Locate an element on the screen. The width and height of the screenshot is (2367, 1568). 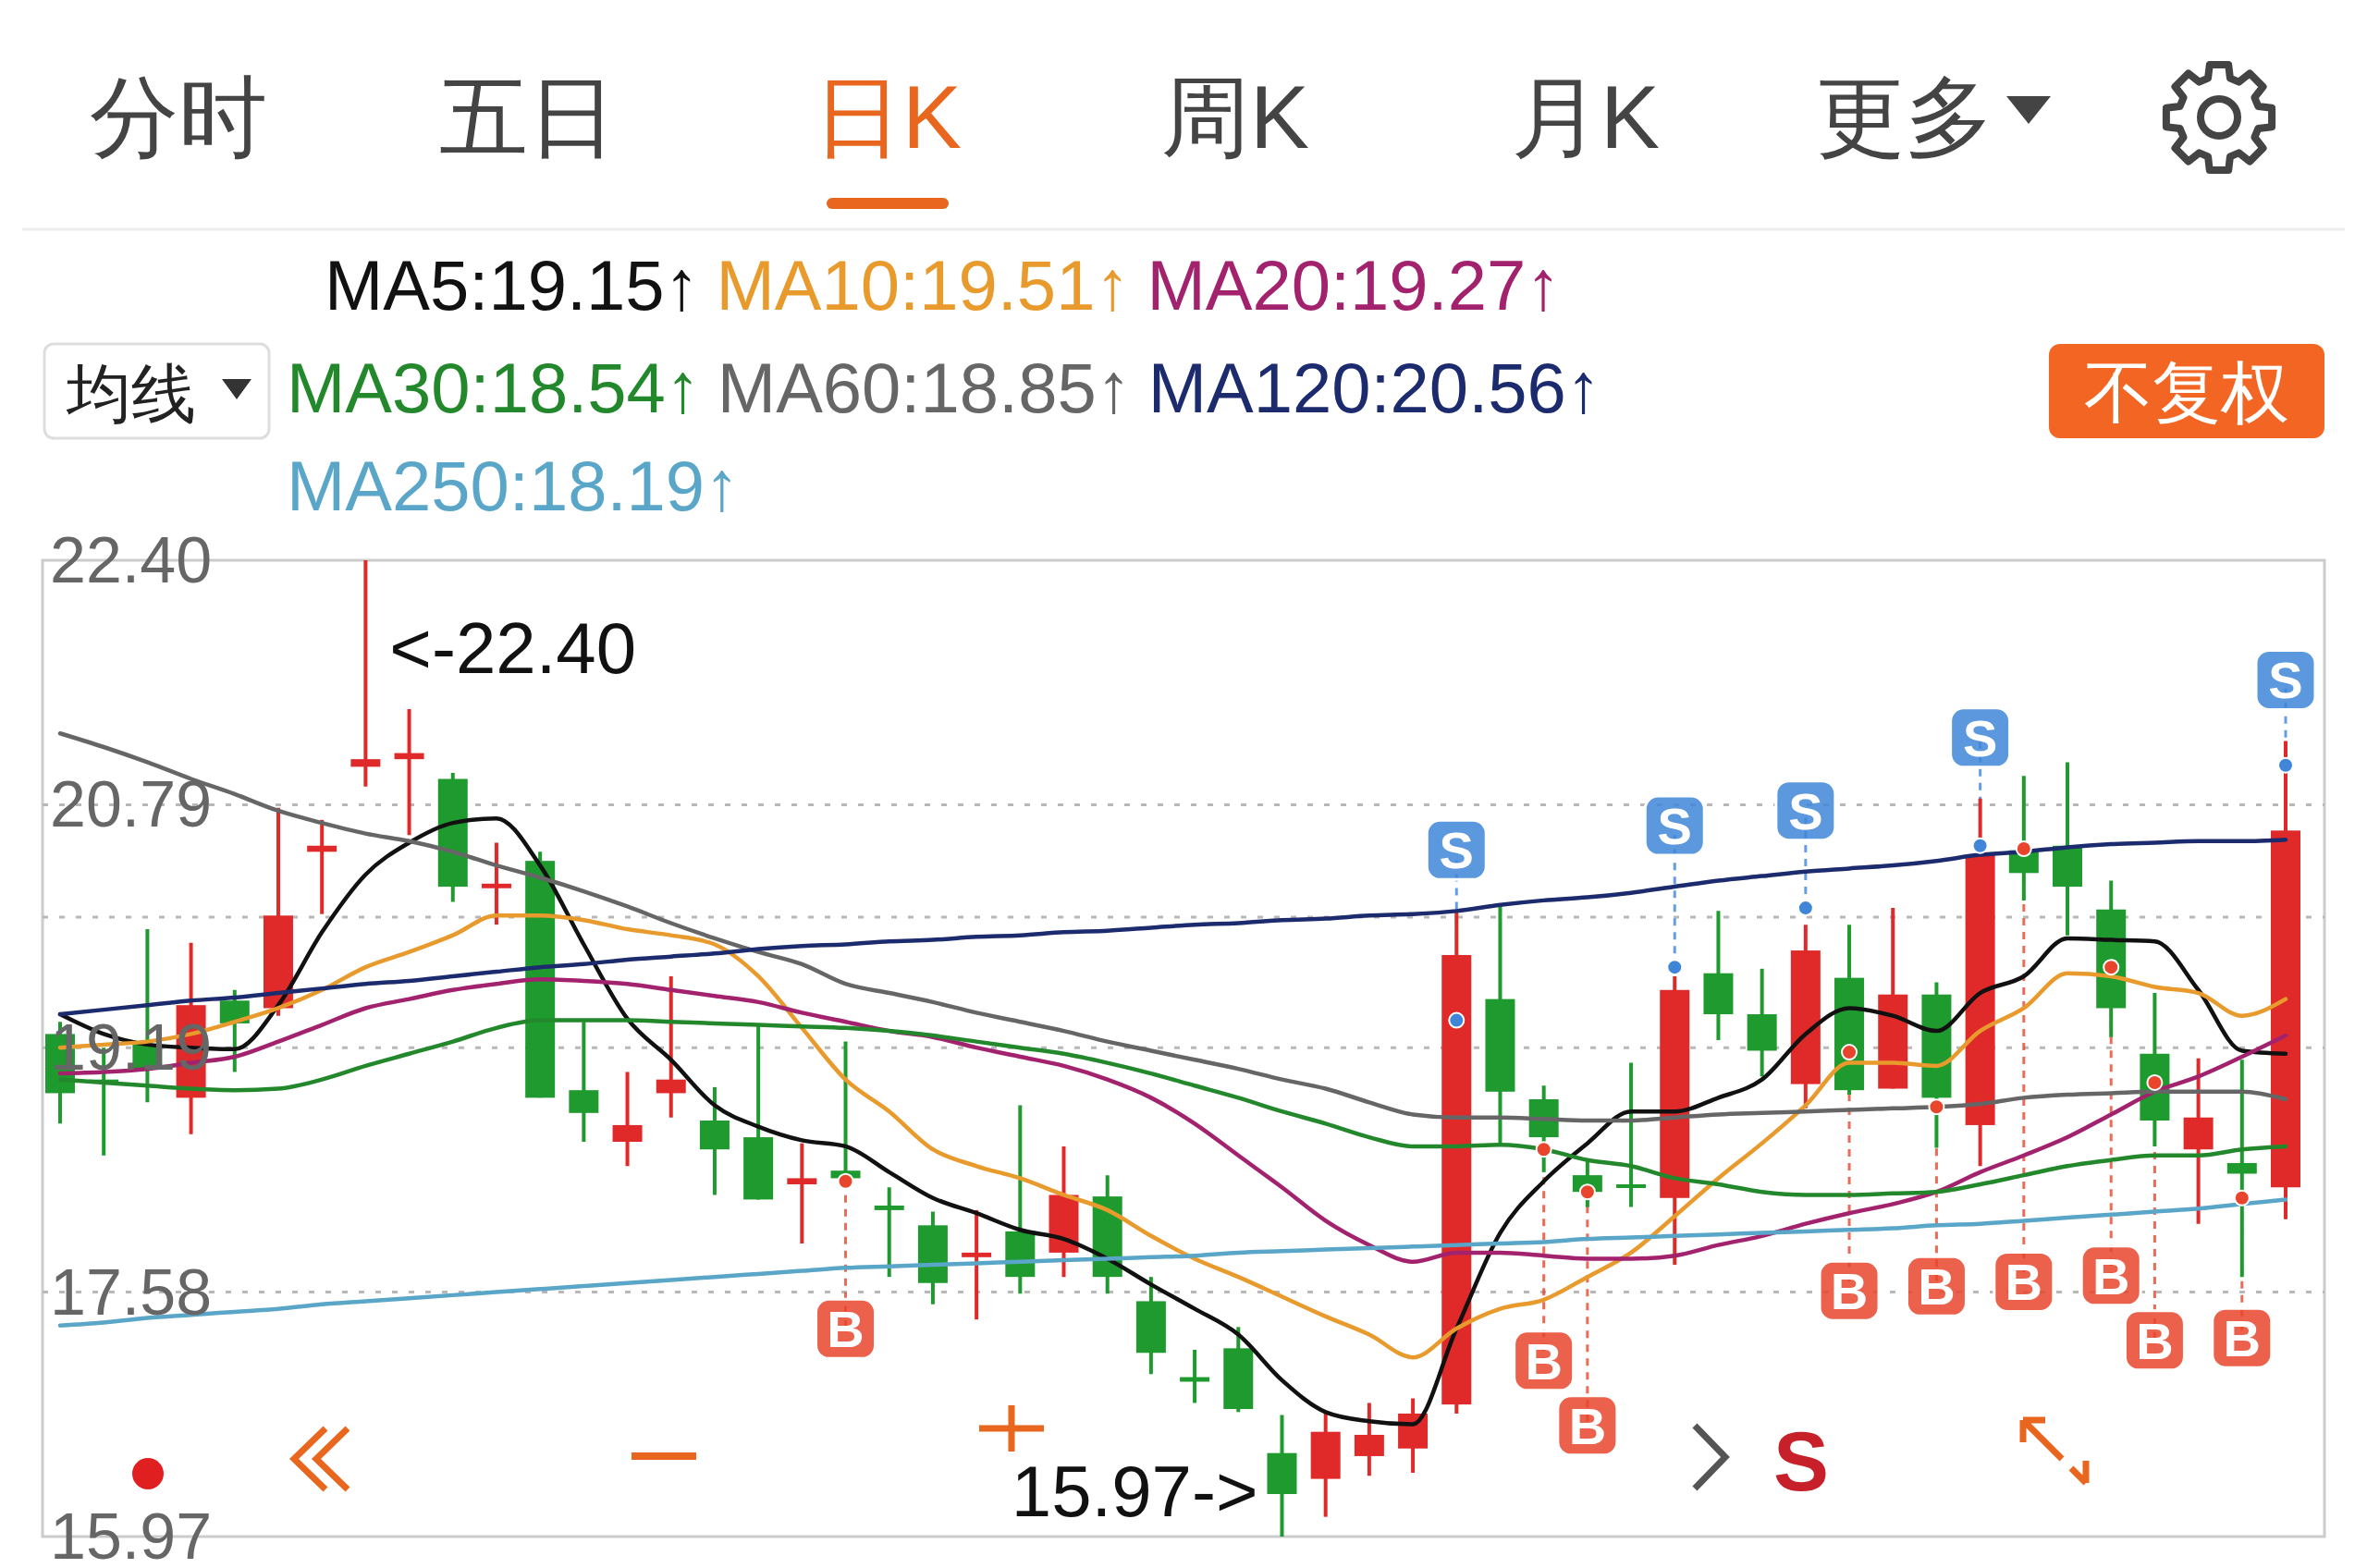
y-tick-label: 17.58 is located at coordinates (131, 1293).